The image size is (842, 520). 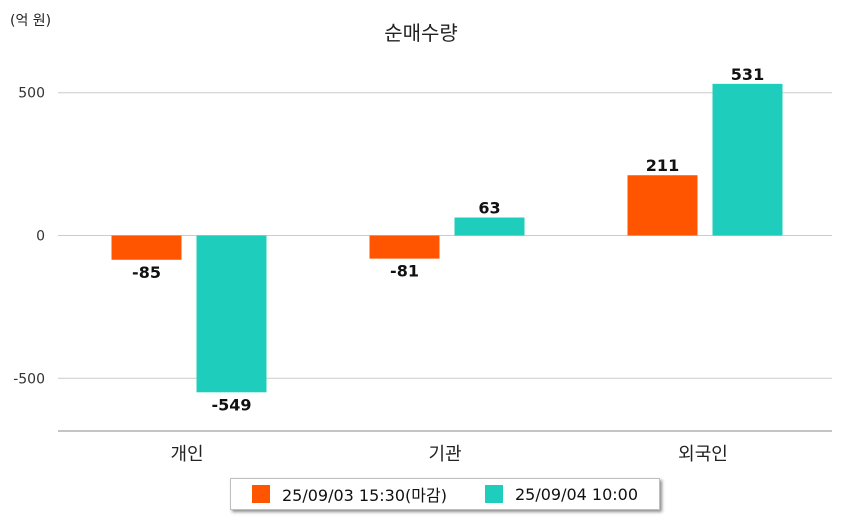 What do you see at coordinates (186, 454) in the screenshot?
I see `x-tick-label: 개인` at bounding box center [186, 454].